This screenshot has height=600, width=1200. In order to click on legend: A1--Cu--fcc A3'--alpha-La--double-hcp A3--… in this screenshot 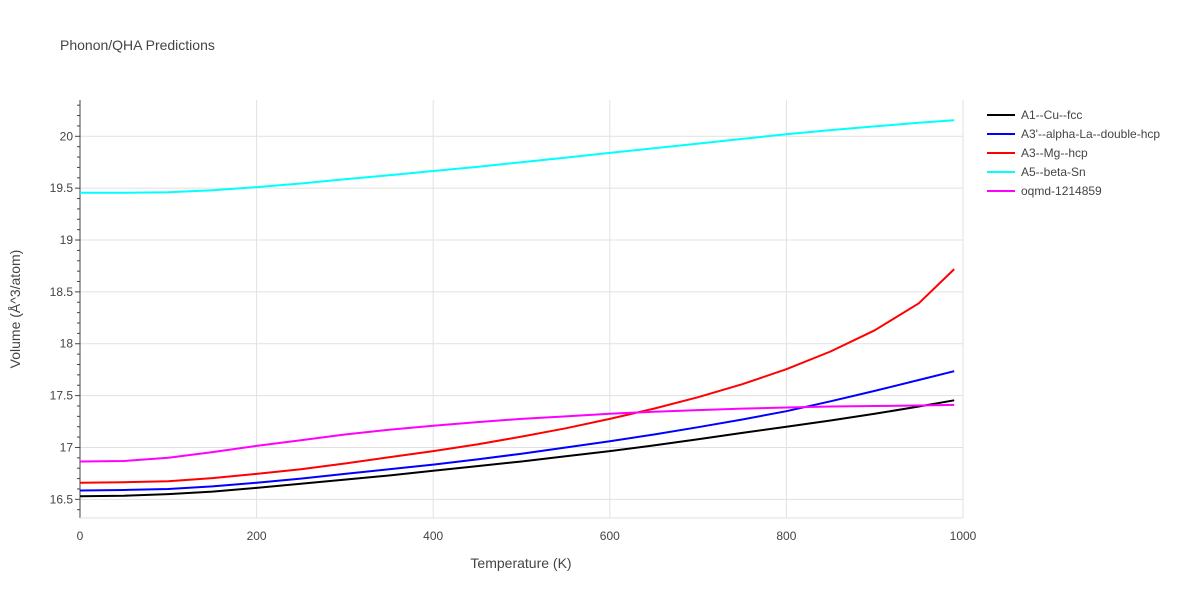, I will do `click(1073, 153)`.